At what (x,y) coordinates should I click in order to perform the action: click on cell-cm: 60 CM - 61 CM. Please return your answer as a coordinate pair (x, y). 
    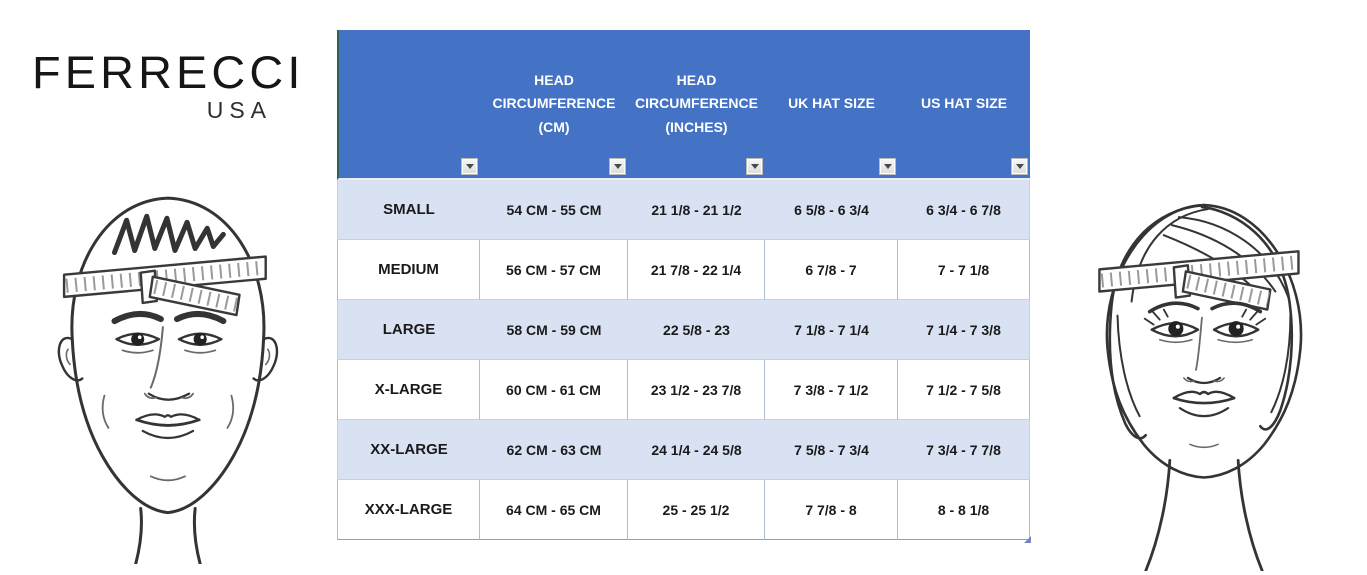
    Looking at the image, I should click on (554, 390).